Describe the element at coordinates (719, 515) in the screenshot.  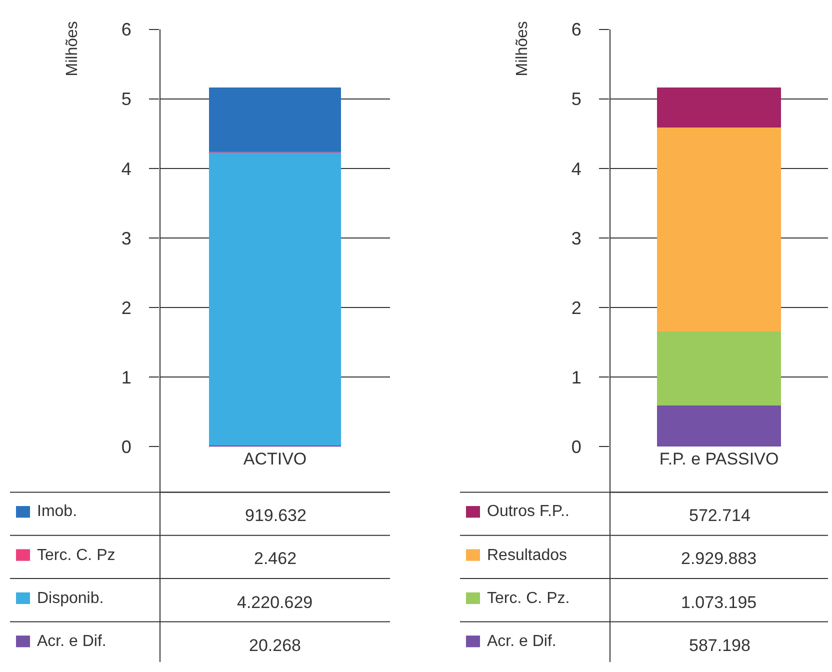
I see `text: 572.714` at that location.